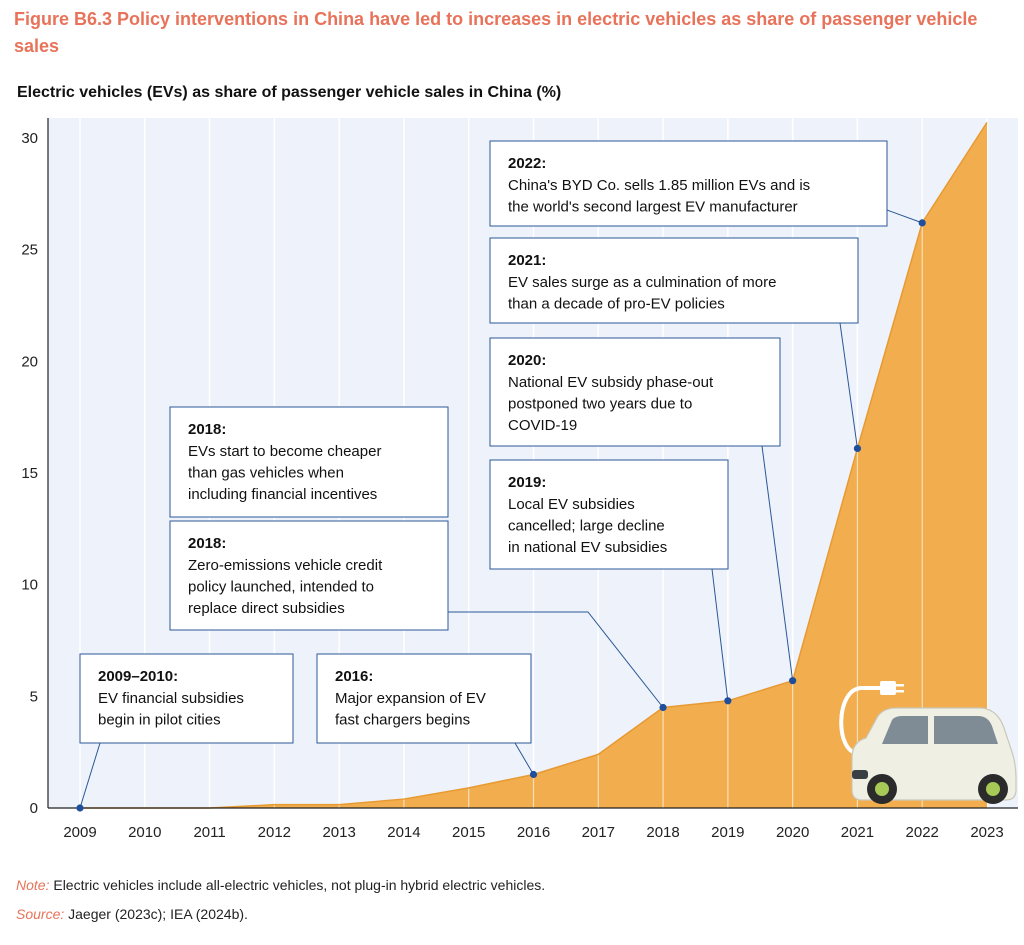 This screenshot has height=945, width=1024. What do you see at coordinates (792, 832) in the screenshot?
I see `x-tick-label-2020: 2020` at bounding box center [792, 832].